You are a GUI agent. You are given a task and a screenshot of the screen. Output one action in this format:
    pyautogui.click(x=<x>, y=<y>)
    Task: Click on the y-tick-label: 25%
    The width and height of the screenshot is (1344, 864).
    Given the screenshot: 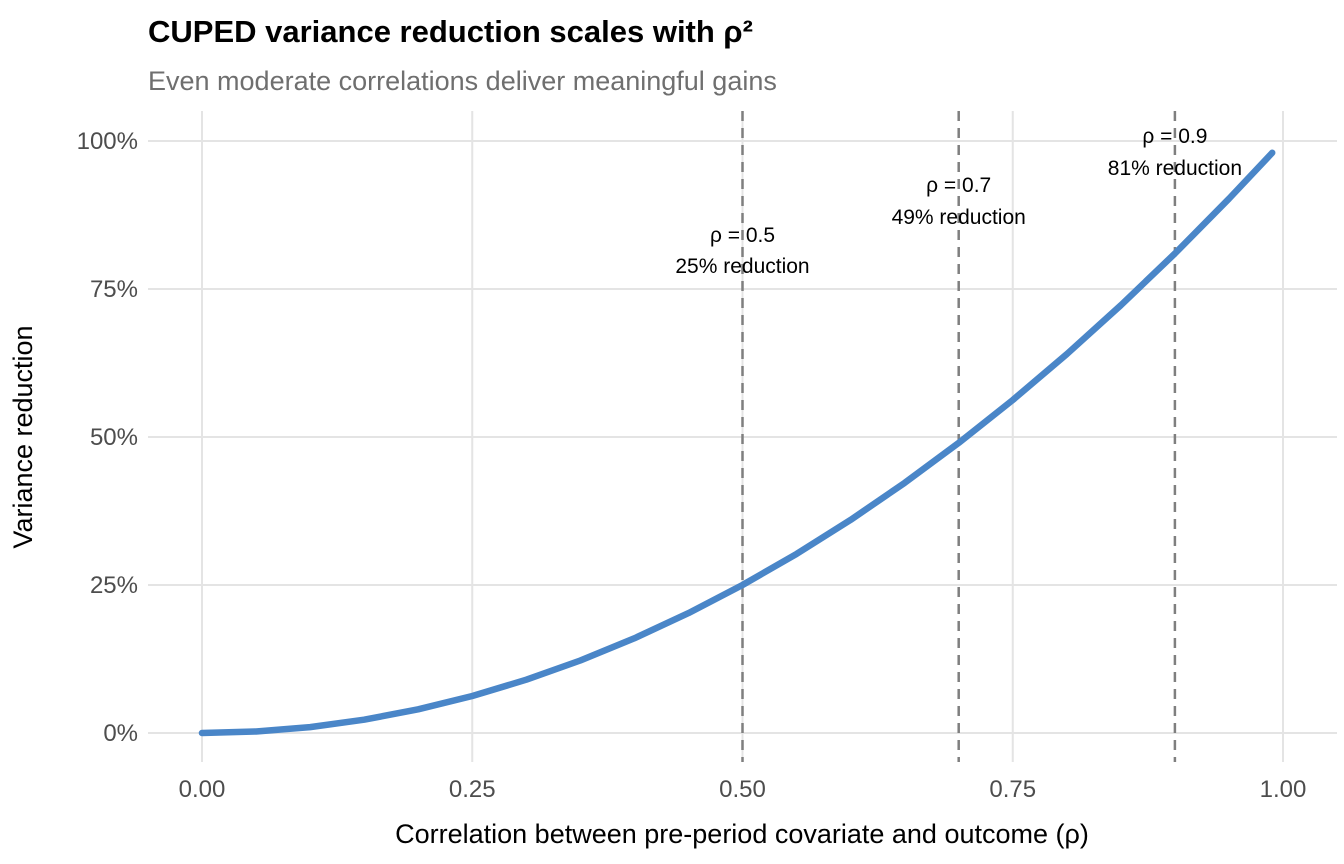 What is the action you would take?
    pyautogui.click(x=114, y=585)
    